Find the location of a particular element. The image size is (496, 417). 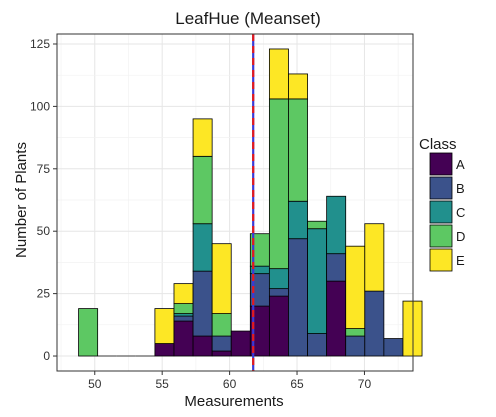

y-tick-label: 100 is located at coordinates (40, 106).